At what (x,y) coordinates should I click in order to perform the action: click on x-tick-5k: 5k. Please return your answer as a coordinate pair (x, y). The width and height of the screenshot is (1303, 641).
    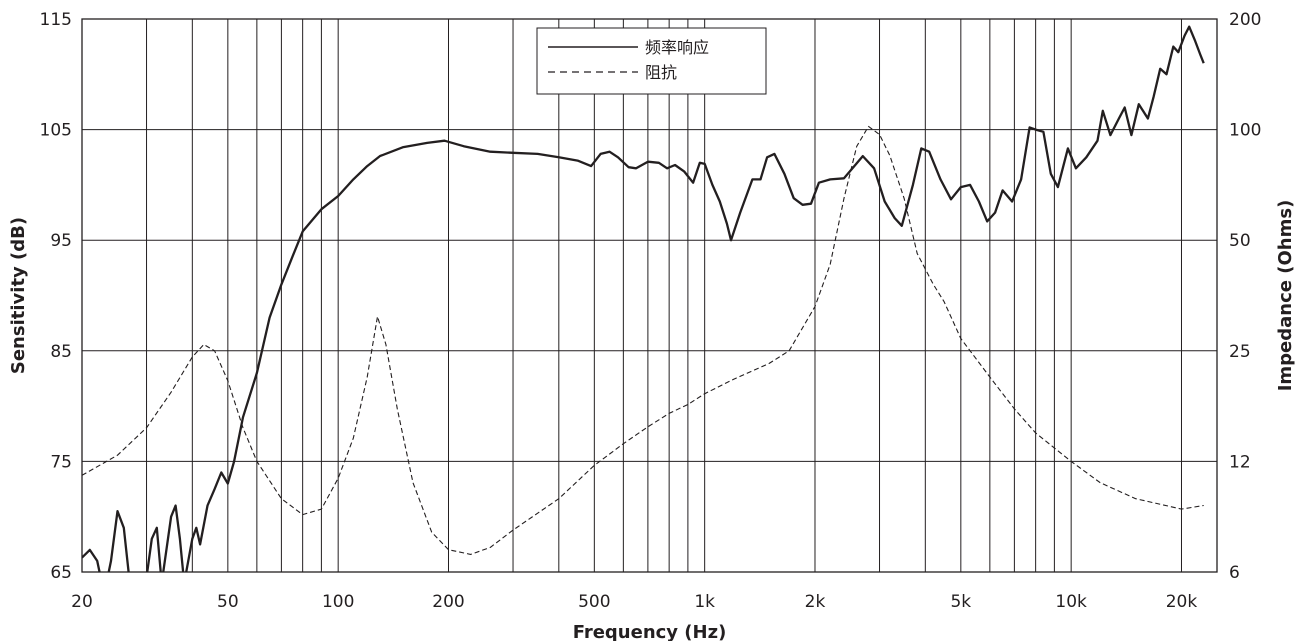
    Looking at the image, I should click on (960, 602).